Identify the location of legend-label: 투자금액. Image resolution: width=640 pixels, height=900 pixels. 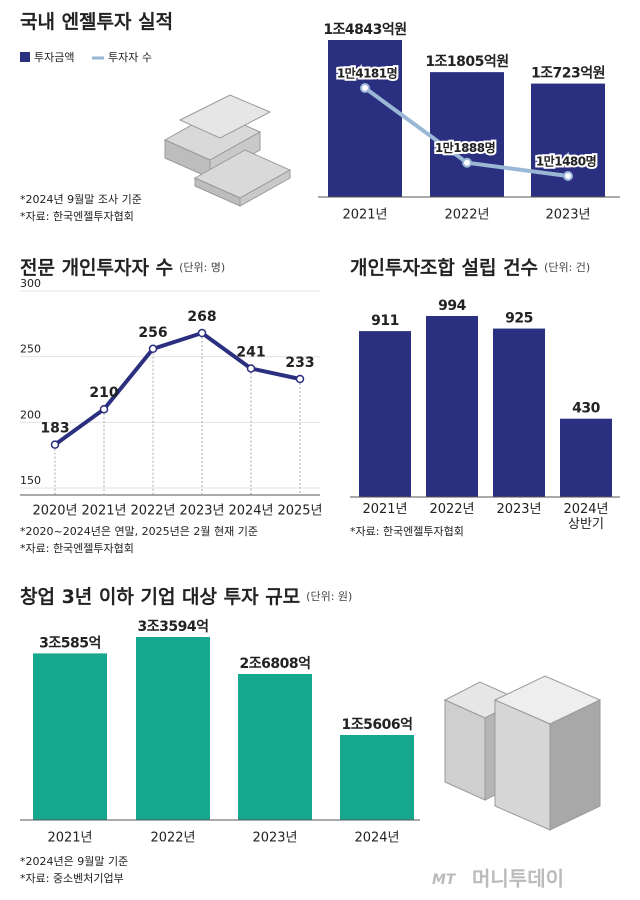
(54, 57).